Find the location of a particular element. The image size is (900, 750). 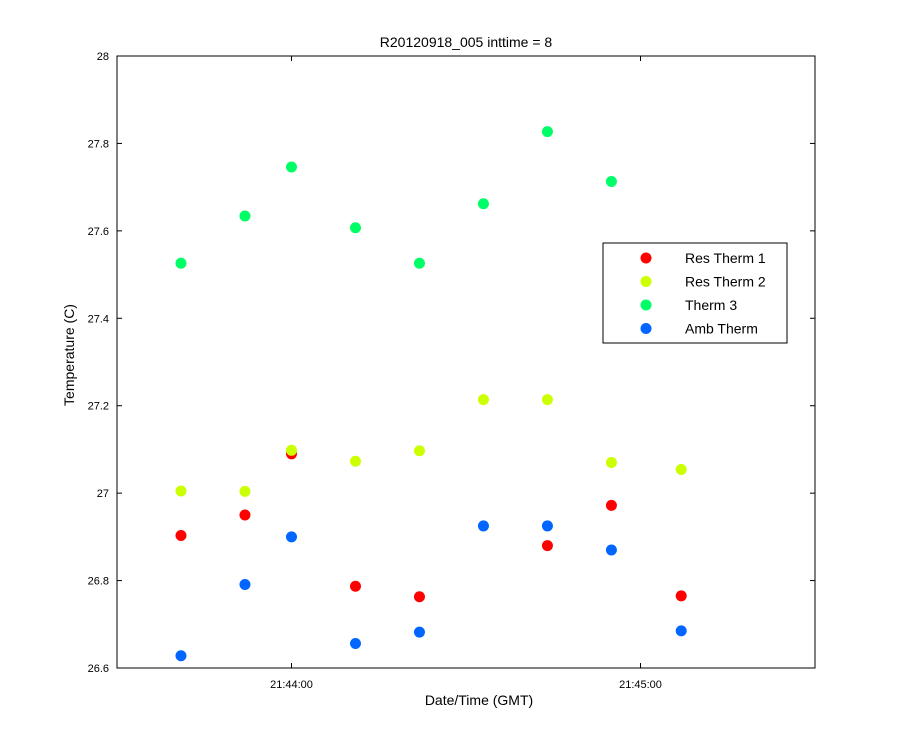

chart-title: R20120918_005 inttime = 8 is located at coordinates (466, 42).